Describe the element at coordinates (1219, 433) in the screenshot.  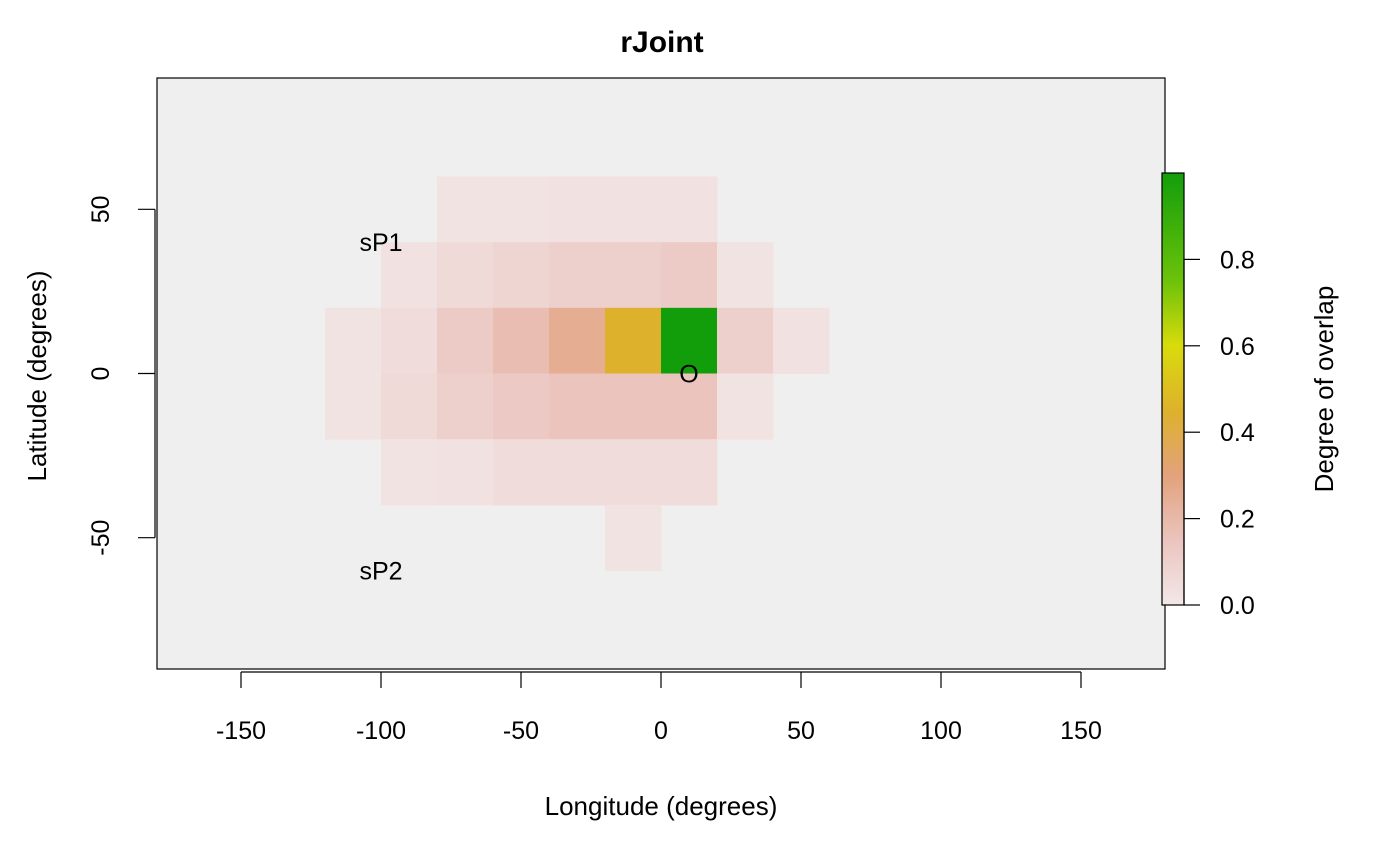
I see `colorbar-ticks: 0.0 0.2 0.4 0.6 0.8` at that location.